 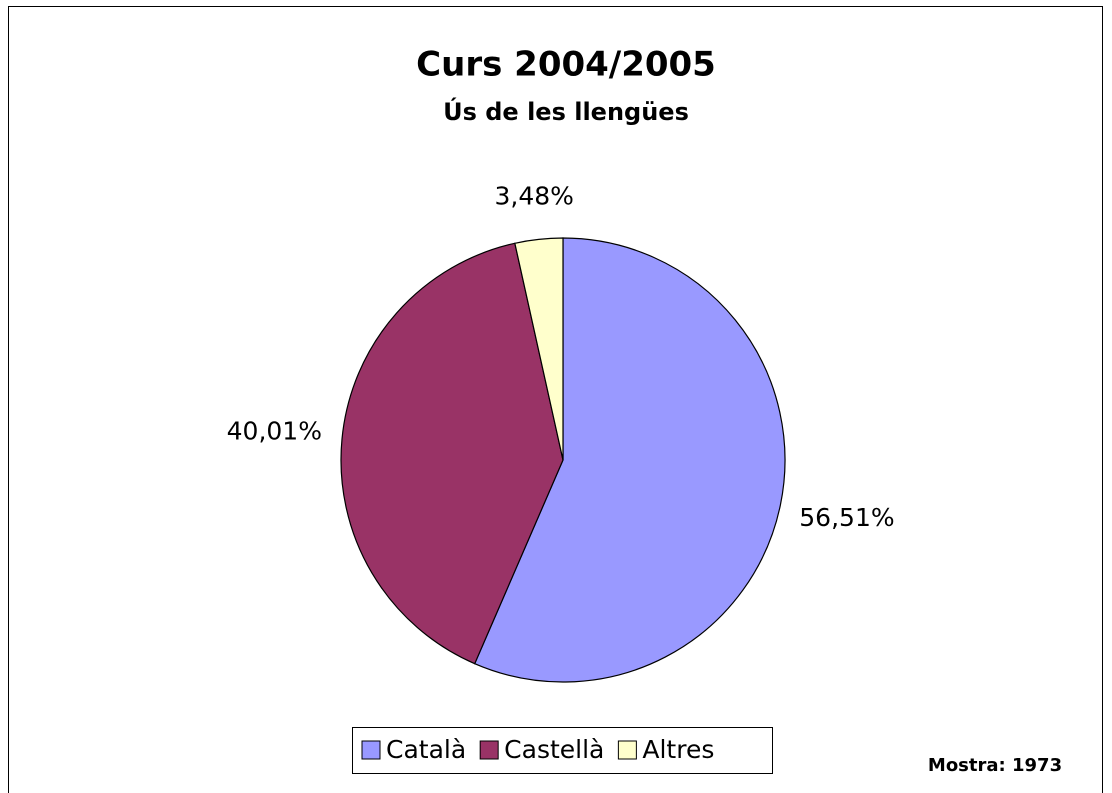 What do you see at coordinates (566, 111) in the screenshot?
I see `chart-subtitle: Ús de les llengües` at bounding box center [566, 111].